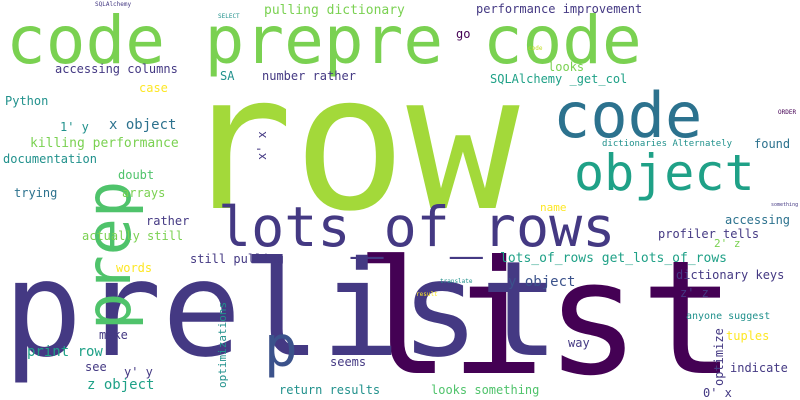 The image size is (800, 400). What do you see at coordinates (535, 48) in the screenshot?
I see `word-code-small: code` at bounding box center [535, 48].